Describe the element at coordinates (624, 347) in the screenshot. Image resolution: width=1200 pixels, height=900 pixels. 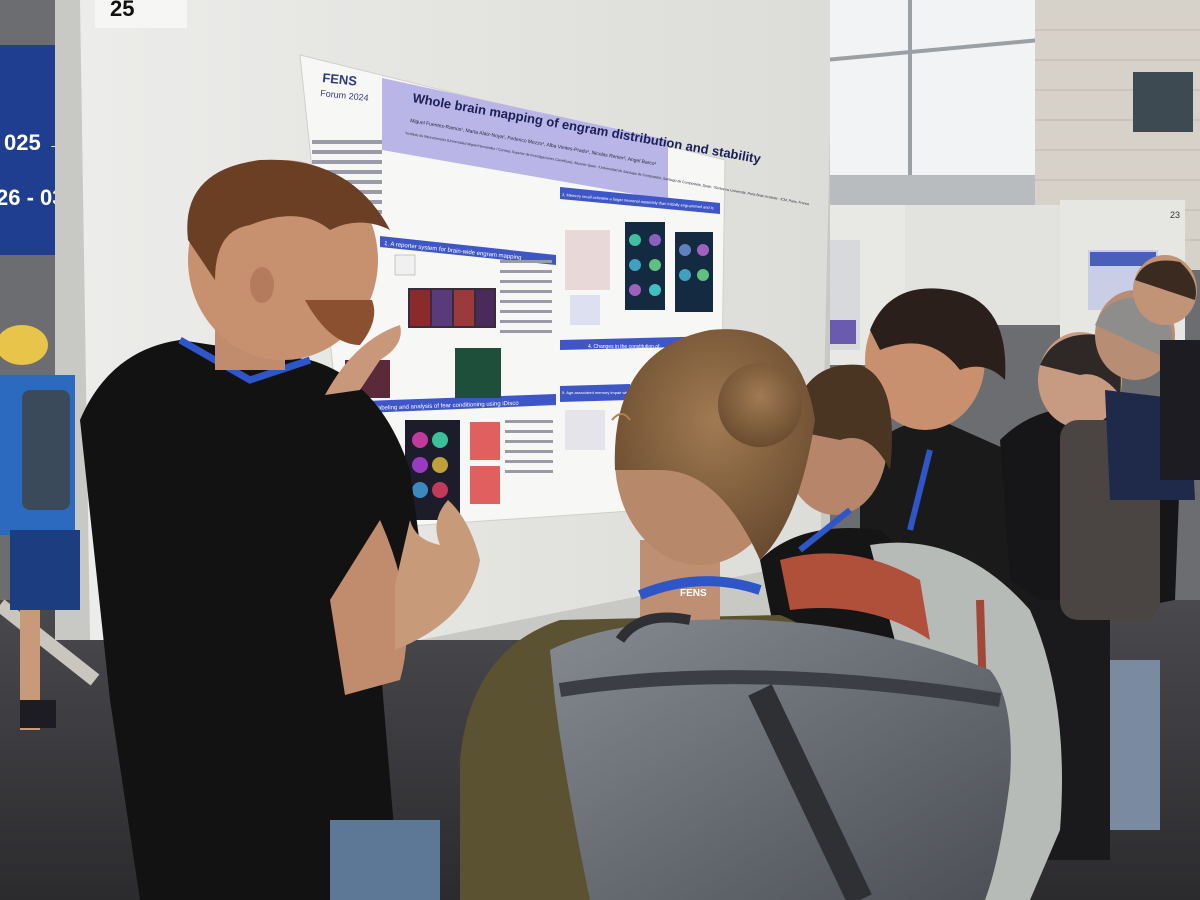
I see `section4-title: 4. Changes in the constitution of` at that location.